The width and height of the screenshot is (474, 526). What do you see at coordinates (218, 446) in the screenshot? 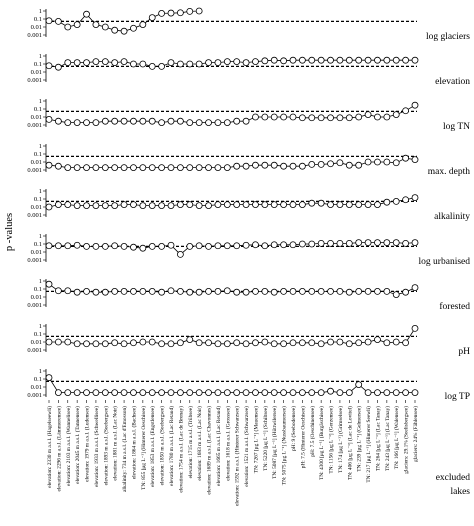
I see `x-category-label: elevation: 1665 m a.s.l. (Lac Retaud)` at bounding box center [218, 446].